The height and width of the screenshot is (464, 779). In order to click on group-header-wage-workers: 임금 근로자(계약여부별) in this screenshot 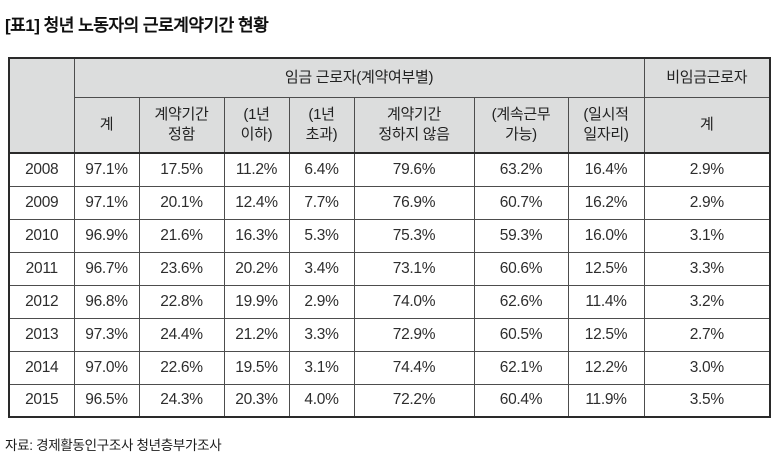, I will do `click(359, 77)`.